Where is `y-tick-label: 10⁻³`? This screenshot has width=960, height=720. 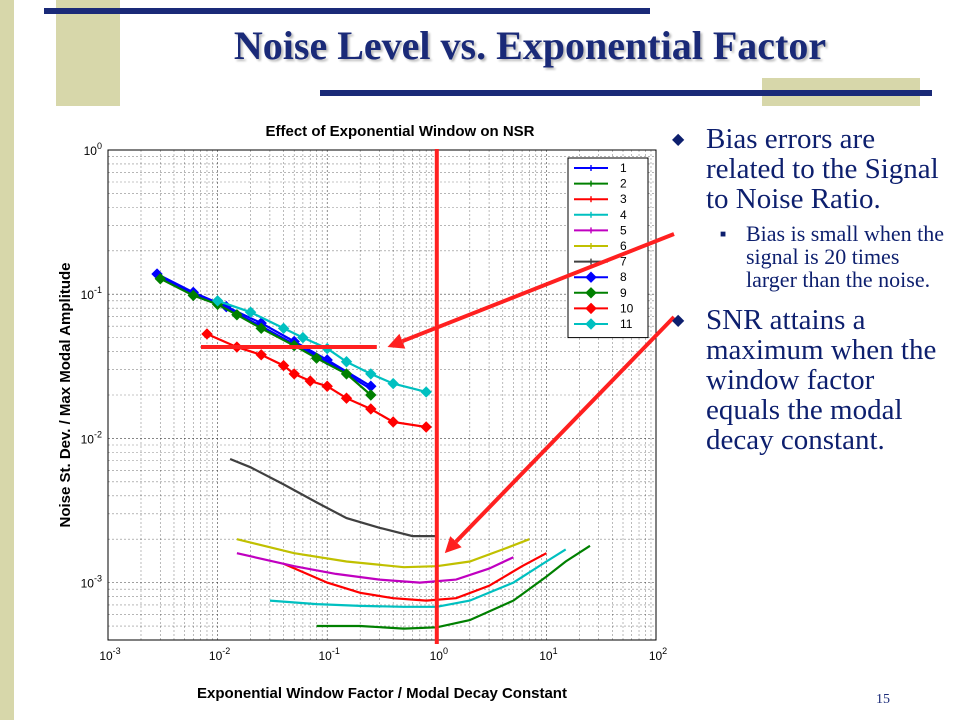 y-tick-label: 10⁻³ is located at coordinates (91, 582).